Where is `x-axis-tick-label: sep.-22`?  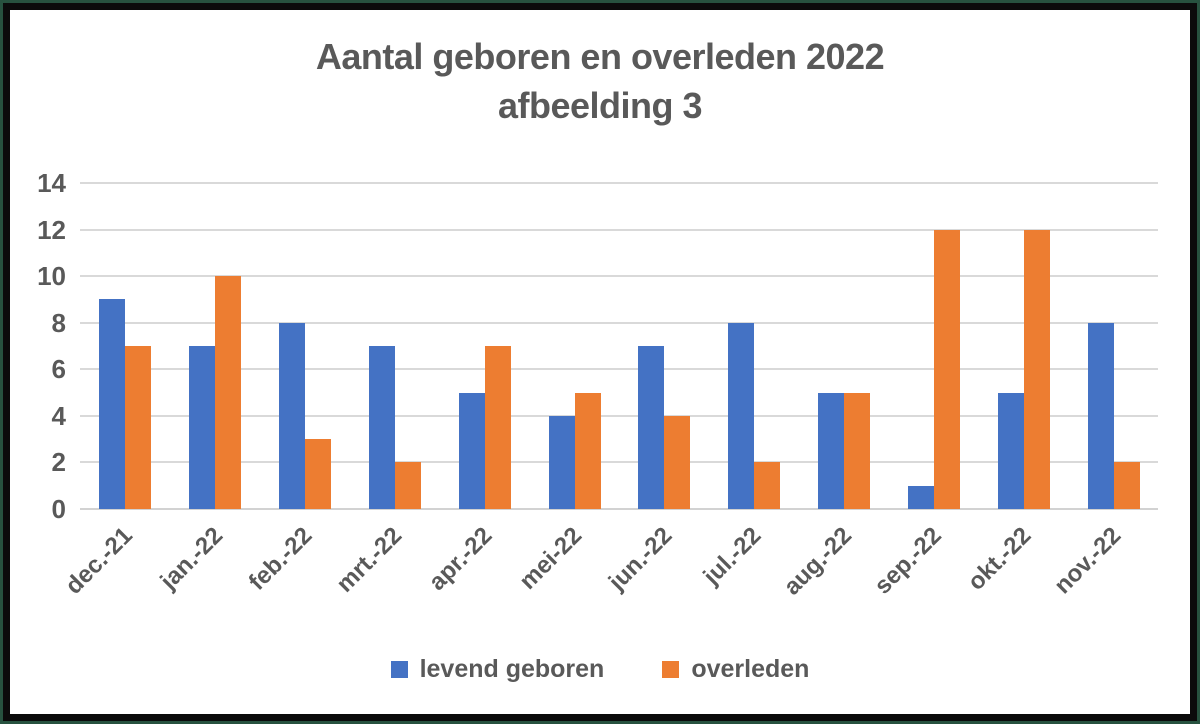
x-axis-tick-label: sep.-22 is located at coordinates (907, 561).